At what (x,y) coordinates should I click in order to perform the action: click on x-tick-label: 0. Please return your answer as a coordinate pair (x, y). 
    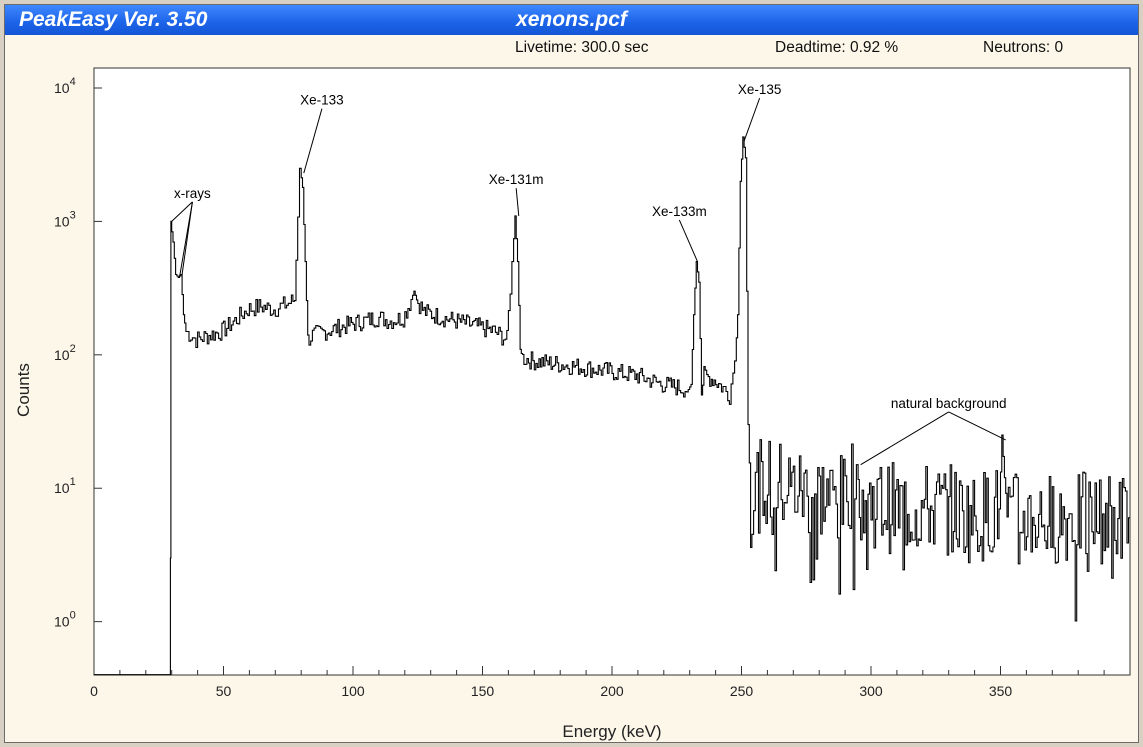
    Looking at the image, I should click on (94, 691).